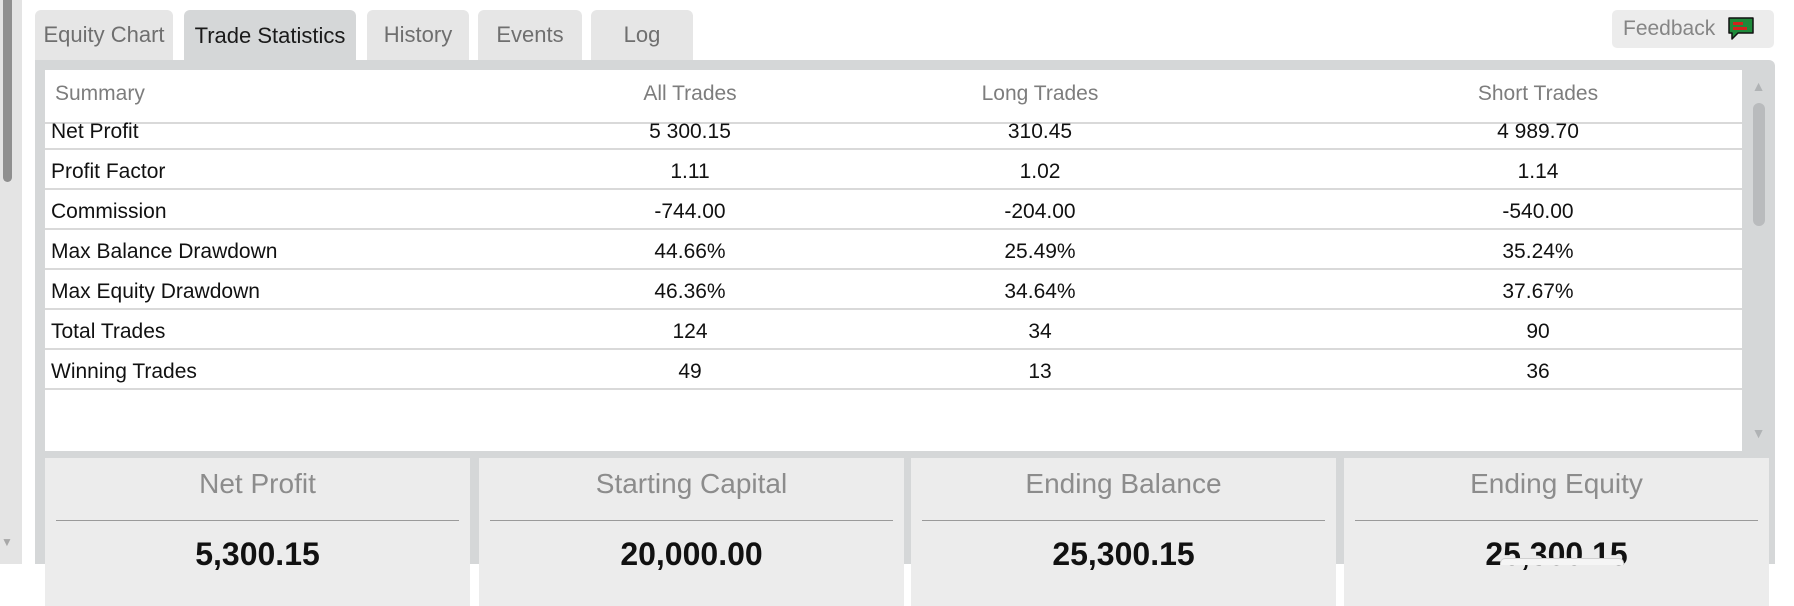 The height and width of the screenshot is (606, 1794). I want to click on cell-all-trades: 44.66%, so click(690, 251).